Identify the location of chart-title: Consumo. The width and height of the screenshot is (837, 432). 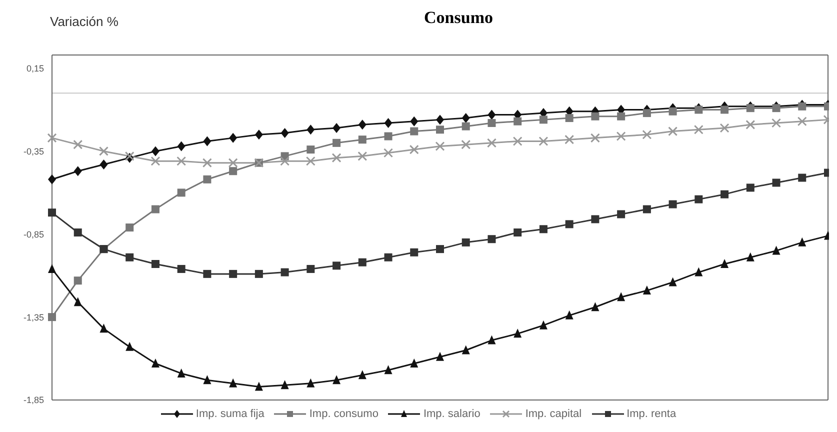
(458, 17).